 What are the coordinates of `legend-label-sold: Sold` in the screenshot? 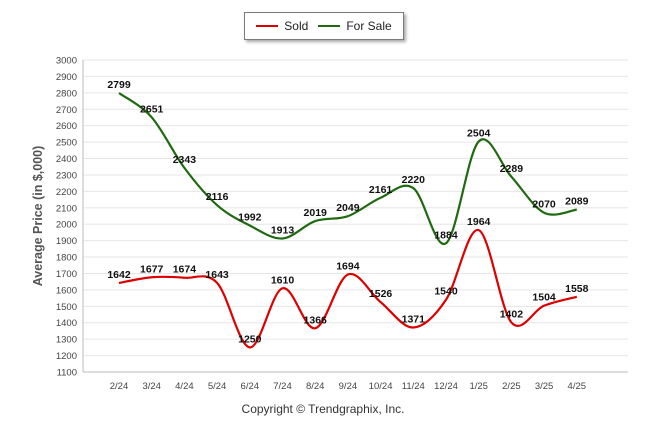 It's located at (296, 26).